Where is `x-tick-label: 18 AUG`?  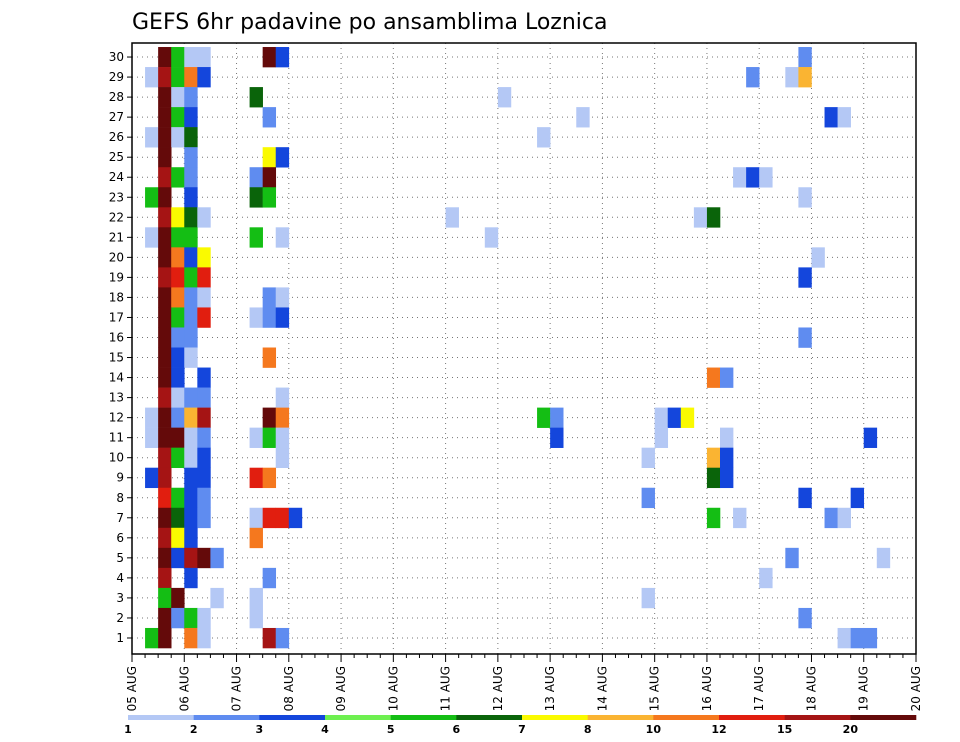
x-tick-label: 18 AUG is located at coordinates (811, 688).